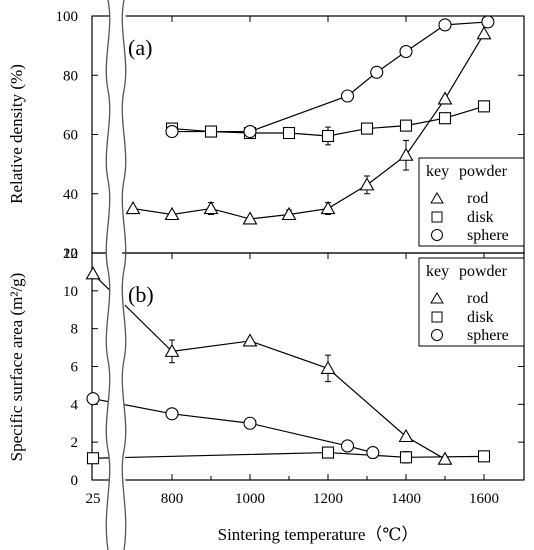 The height and width of the screenshot is (550, 534). I want to click on y-axis-label-b: Specific surface area (m²/g), so click(16, 367).